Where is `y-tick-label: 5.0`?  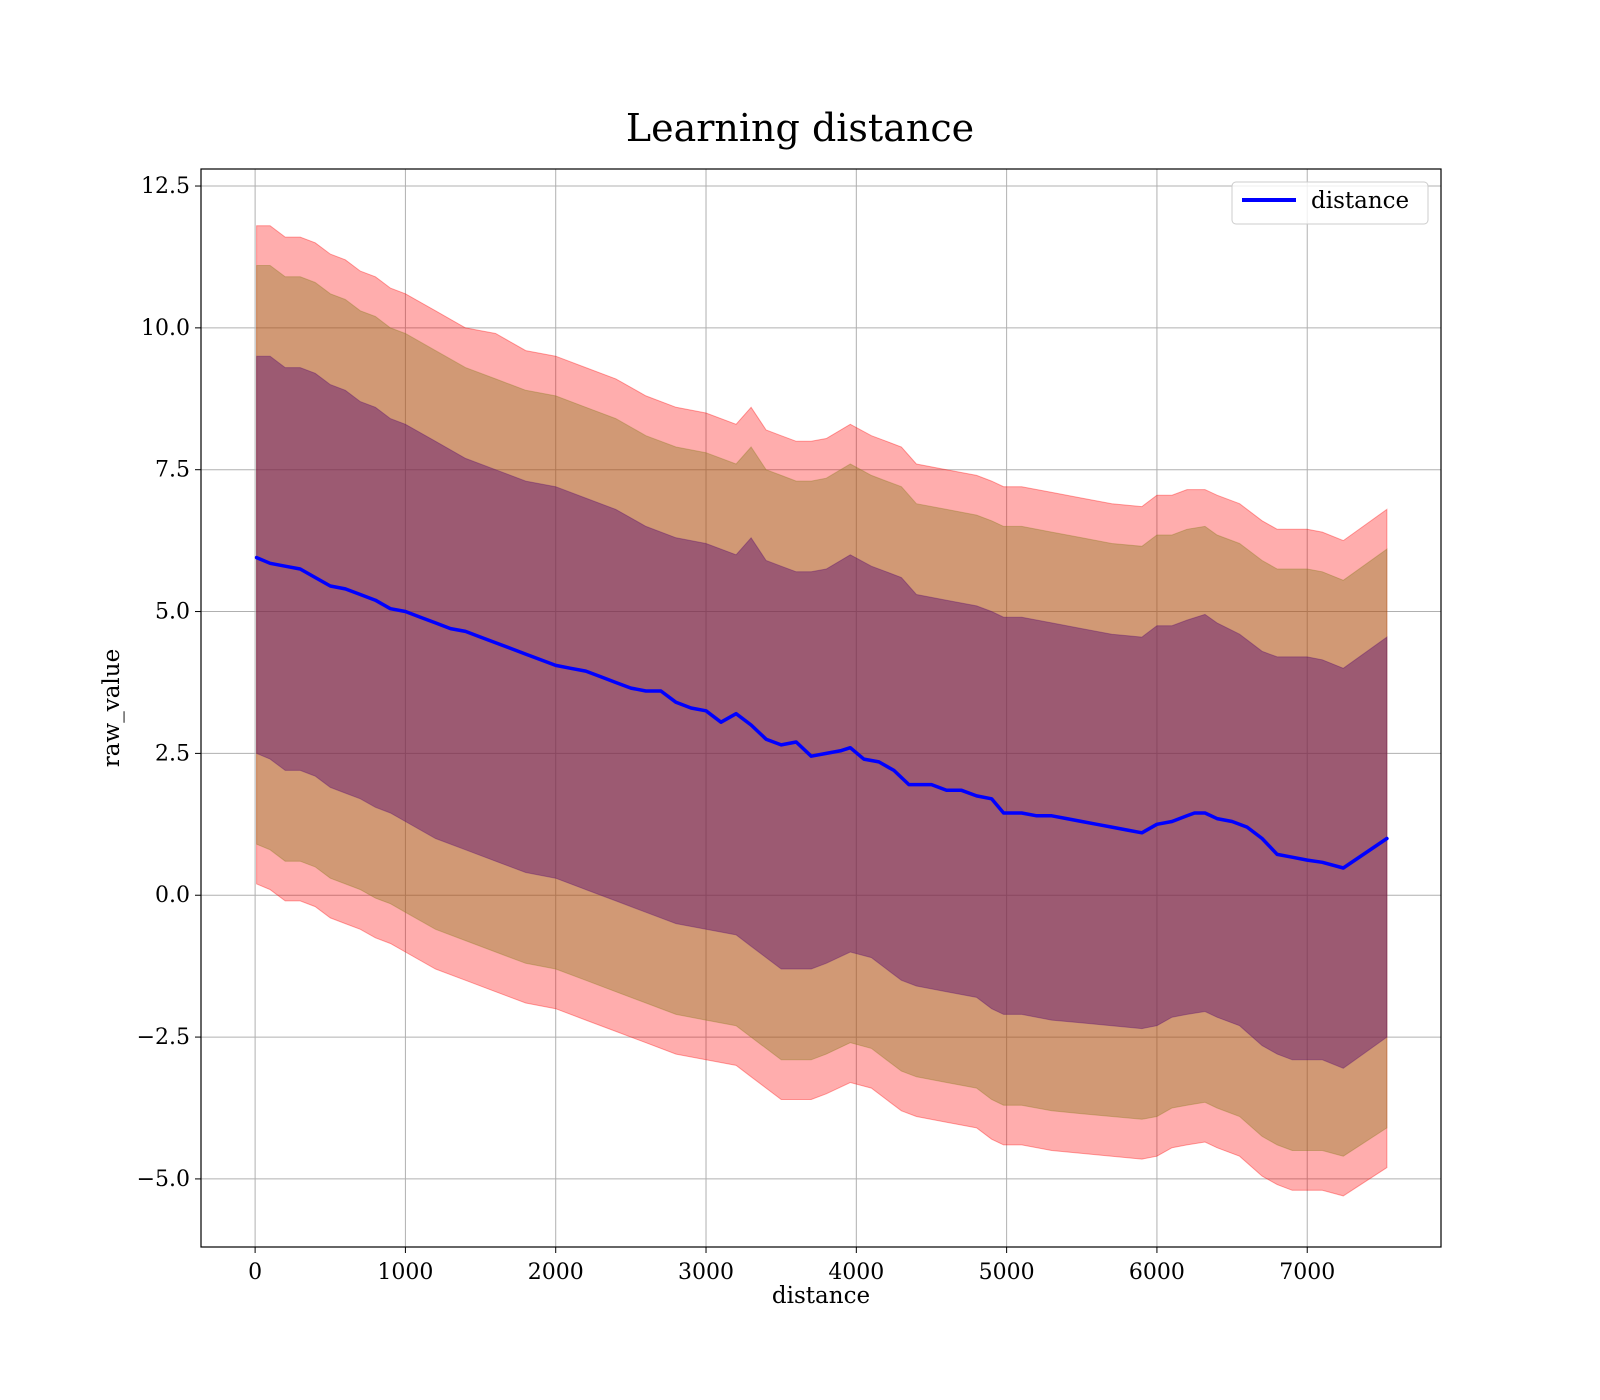
y-tick-label: 5.0 is located at coordinates (172, 612).